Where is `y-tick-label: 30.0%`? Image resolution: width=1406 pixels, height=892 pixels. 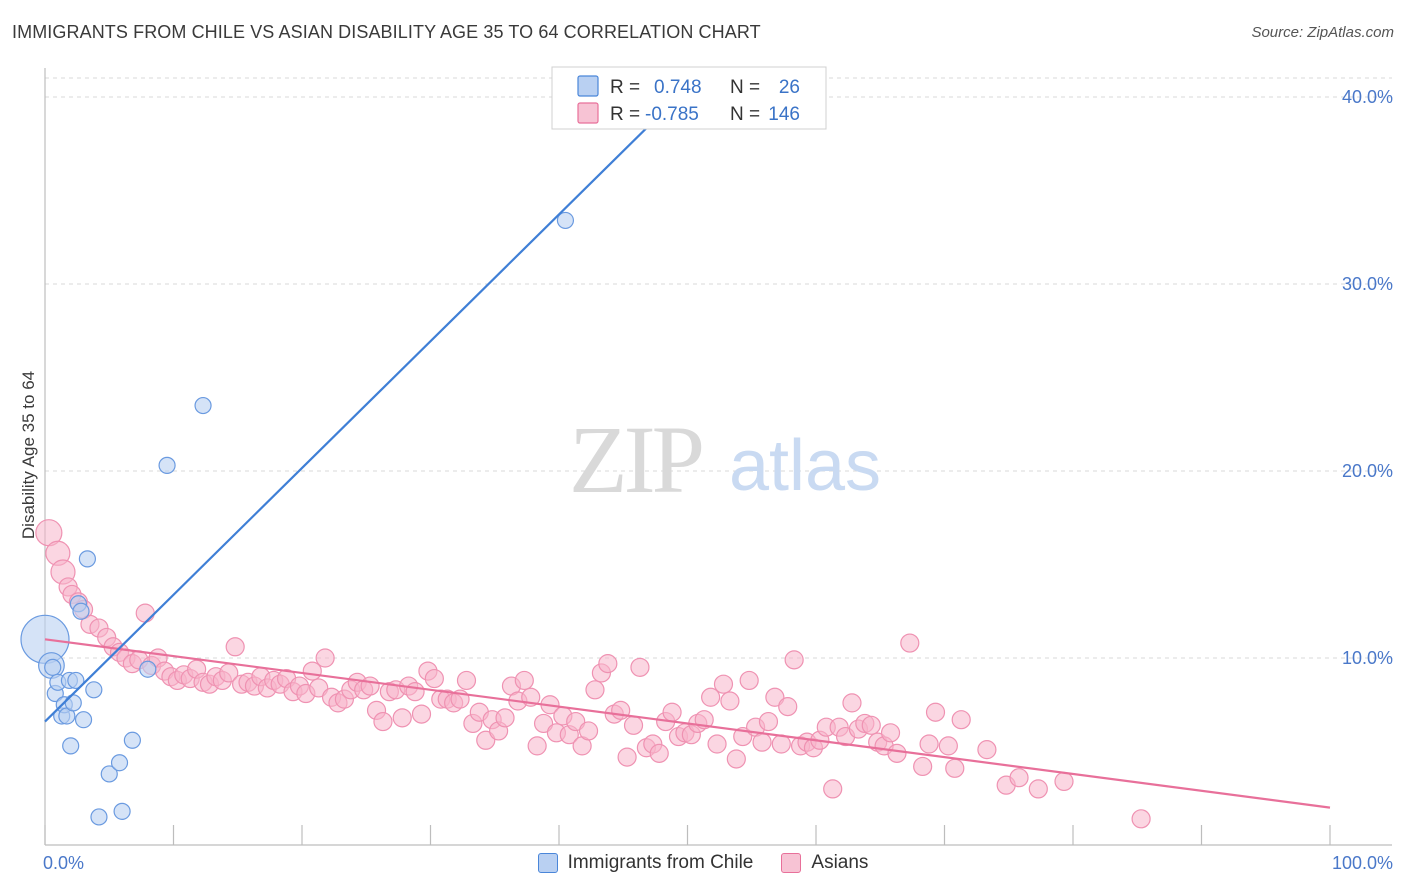
y-tick-label: 30.0% is located at coordinates (1367, 284).